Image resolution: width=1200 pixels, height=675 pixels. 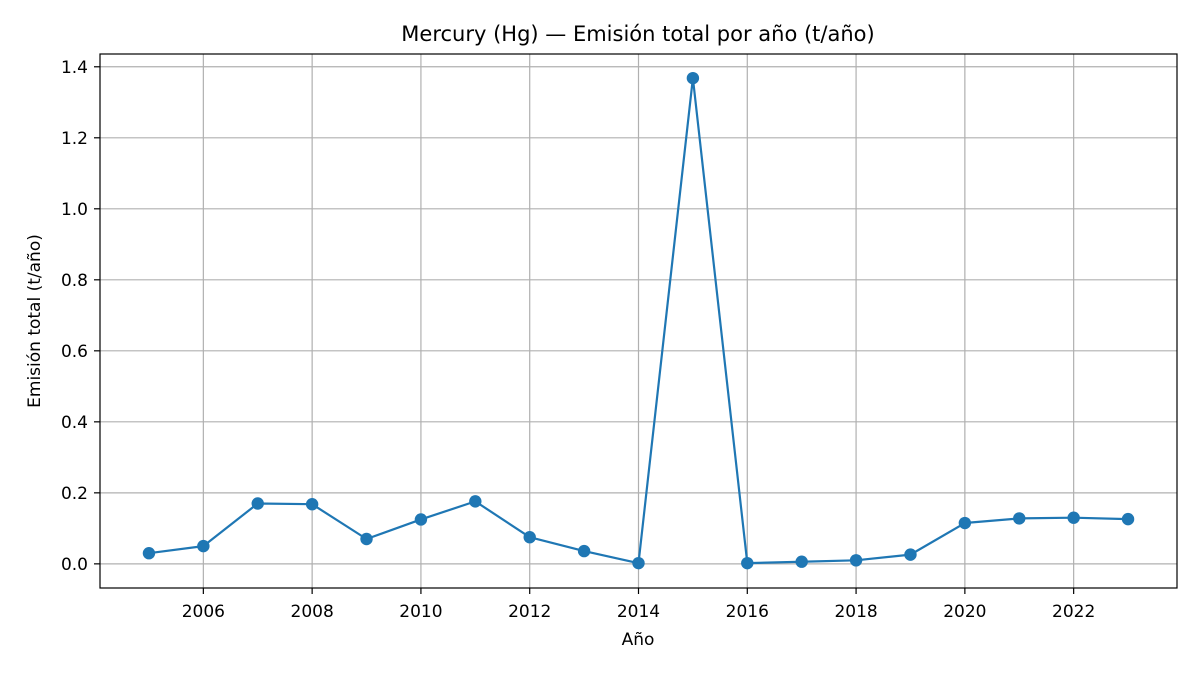 What do you see at coordinates (74, 494) in the screenshot?
I see `y-tick-label: 0.2` at bounding box center [74, 494].